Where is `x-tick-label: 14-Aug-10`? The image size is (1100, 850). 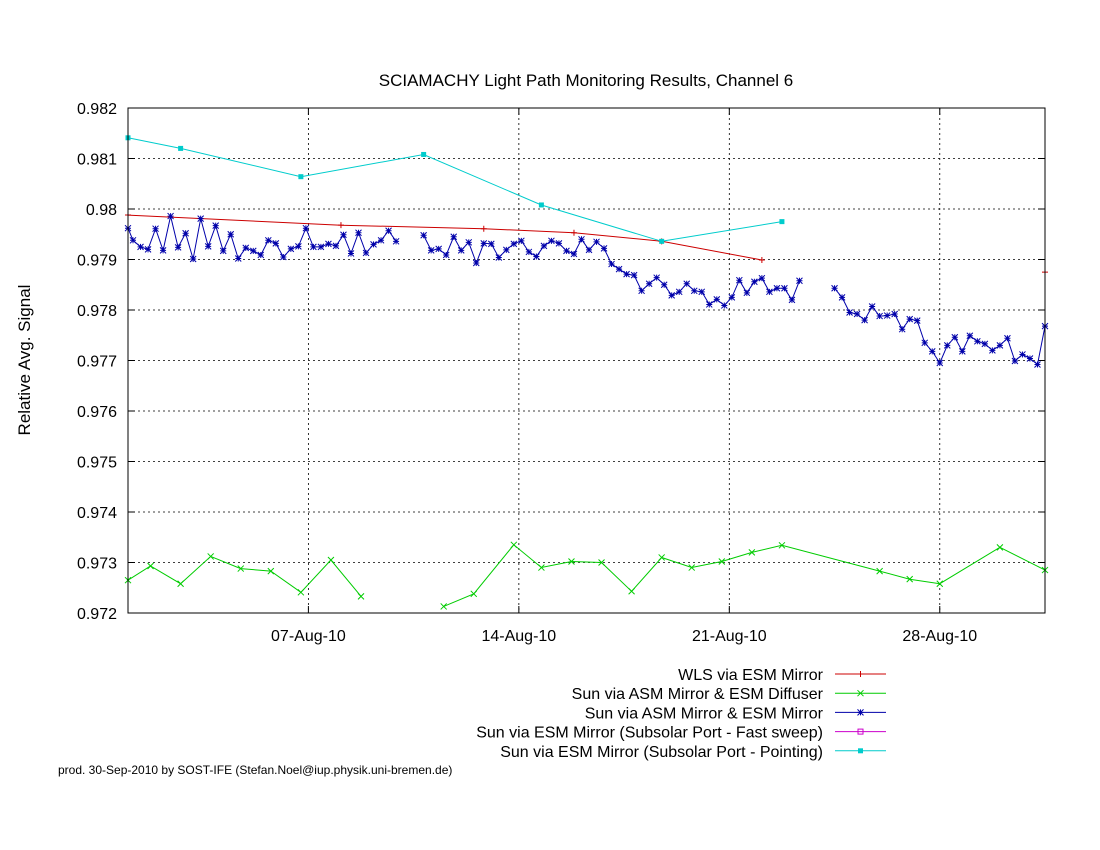
x-tick-label: 14-Aug-10 is located at coordinates (518, 636).